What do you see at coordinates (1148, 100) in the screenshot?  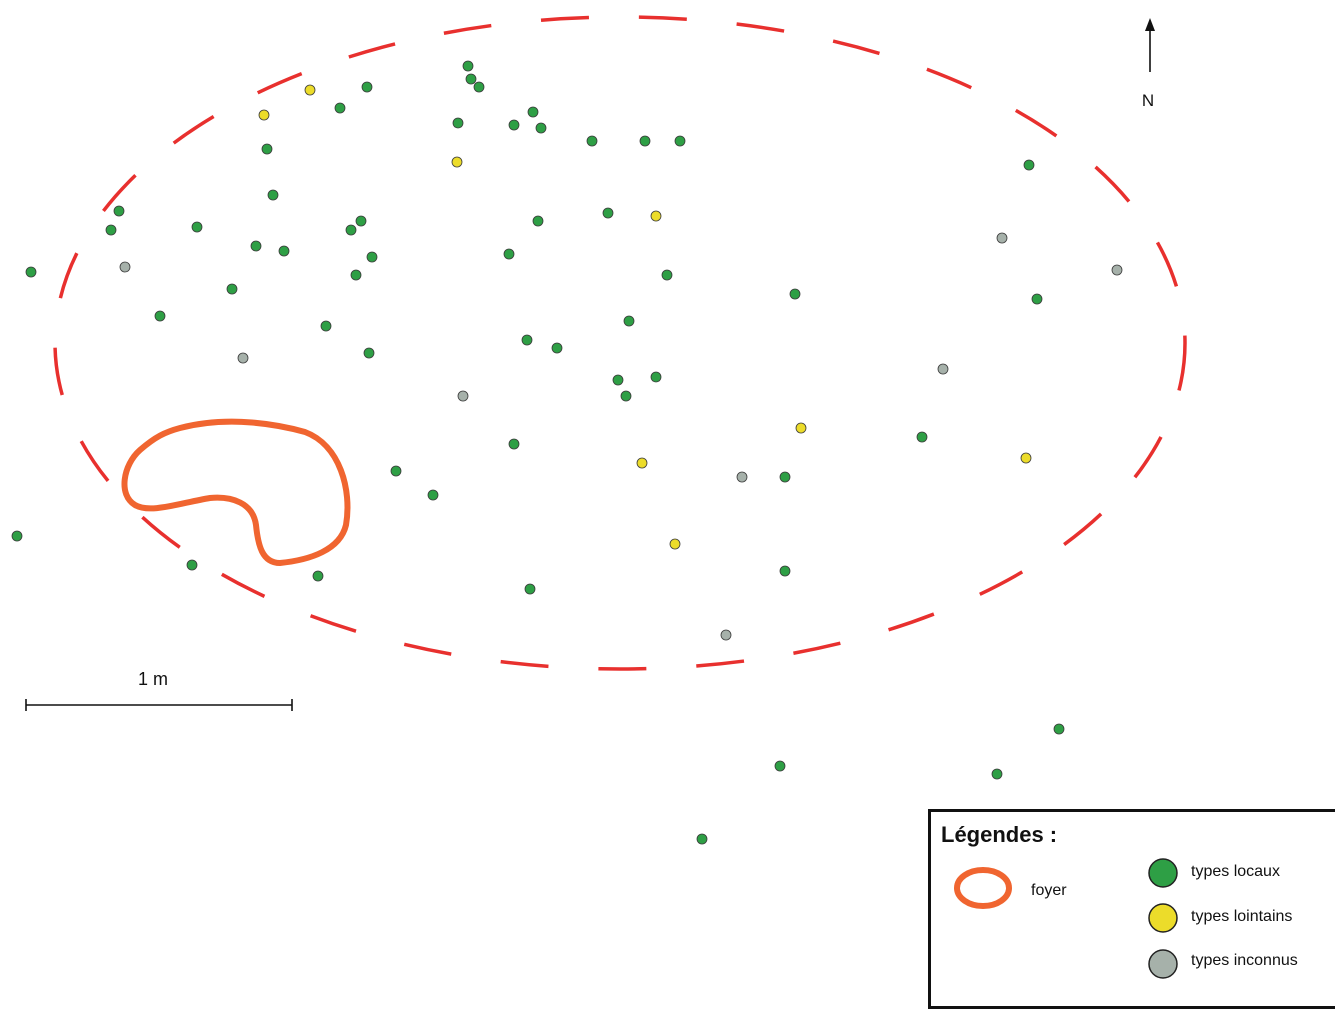 I see `north-label: N` at bounding box center [1148, 100].